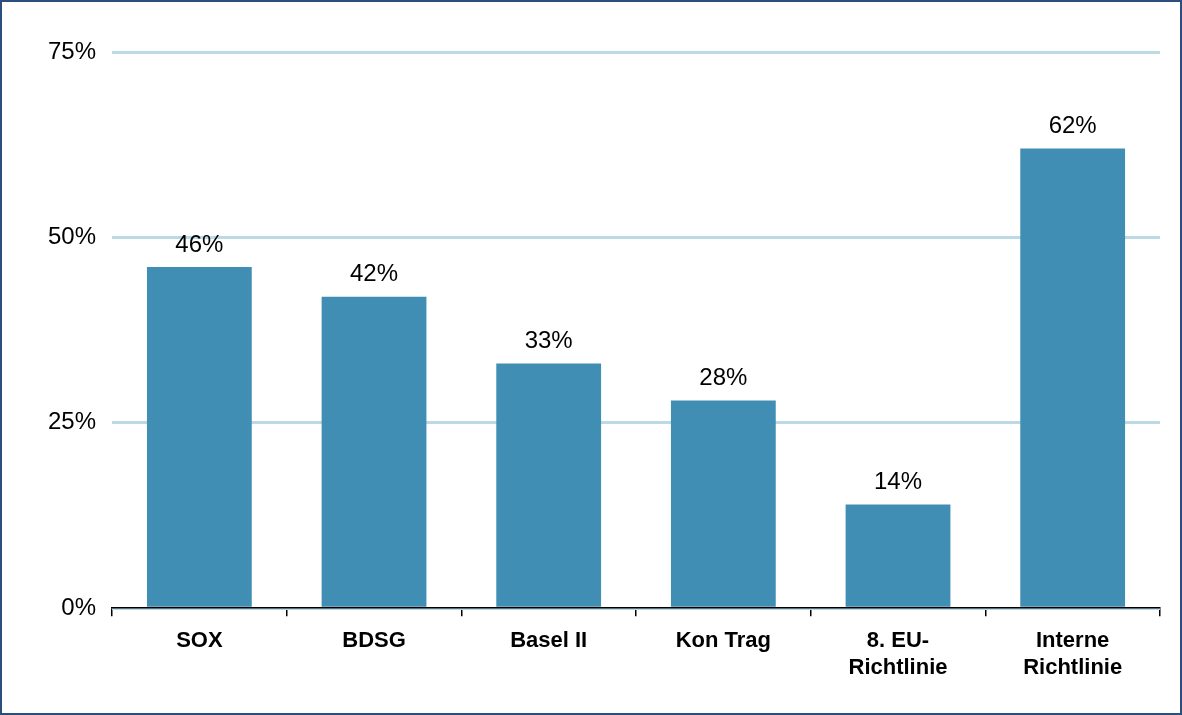 Image resolution: width=1182 pixels, height=715 pixels. What do you see at coordinates (374, 273) in the screenshot?
I see `data-label: 42%` at bounding box center [374, 273].